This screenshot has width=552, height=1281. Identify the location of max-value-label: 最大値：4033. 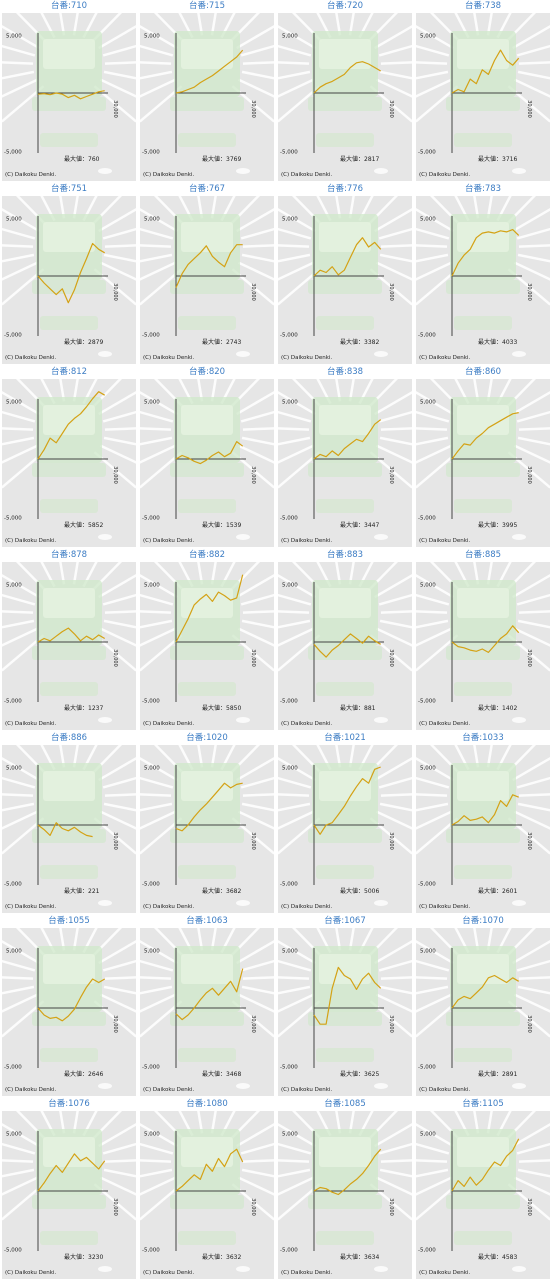
(497, 342).